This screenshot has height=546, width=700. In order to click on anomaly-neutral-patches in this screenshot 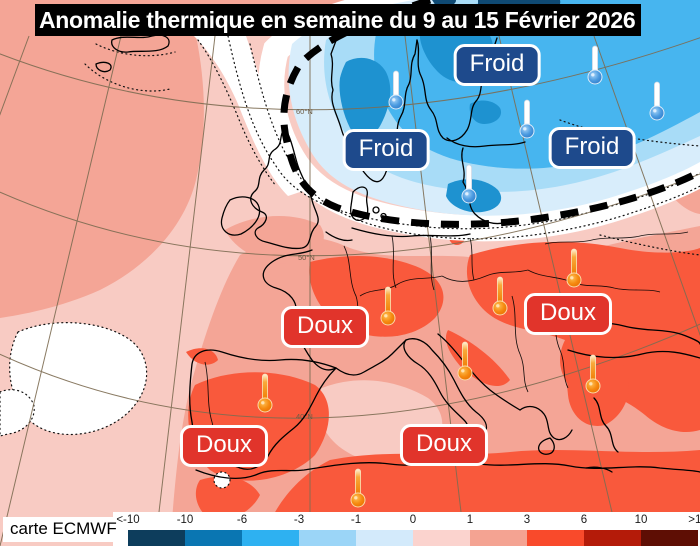, I will do `click(115, 405)`.